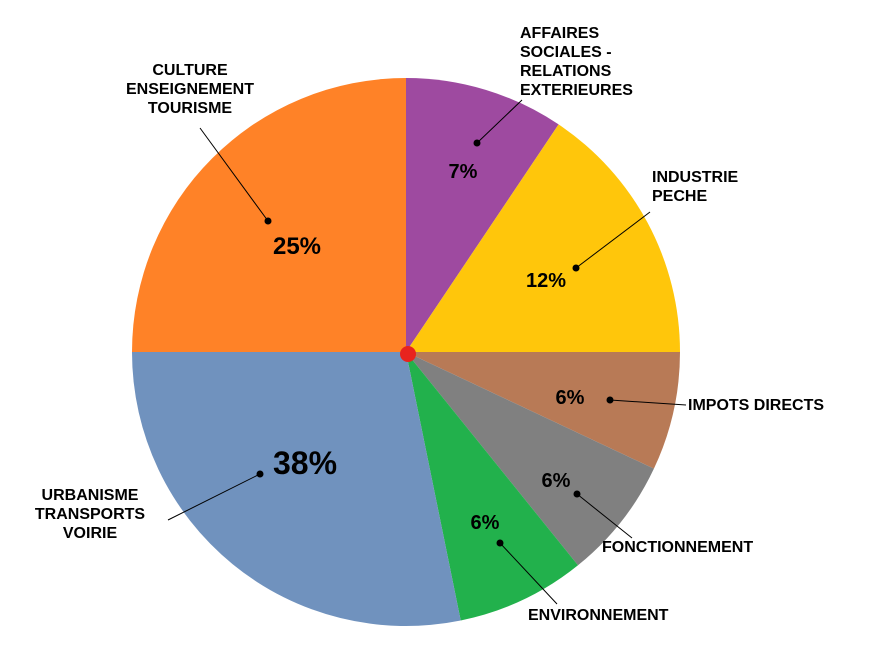 The width and height of the screenshot is (888, 649). Describe the element at coordinates (695, 187) in the screenshot. I see `category-label: INDUSTRIE PECHE` at that location.